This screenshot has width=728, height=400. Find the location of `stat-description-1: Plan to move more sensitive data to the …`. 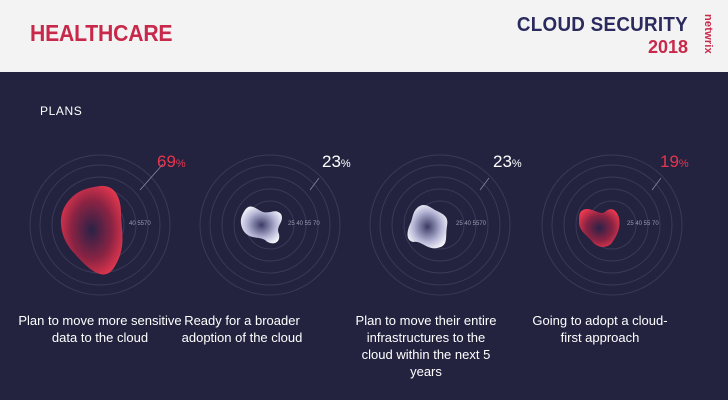

stat-description-1: Plan to move more sensitive data to the … is located at coordinates (100, 329).